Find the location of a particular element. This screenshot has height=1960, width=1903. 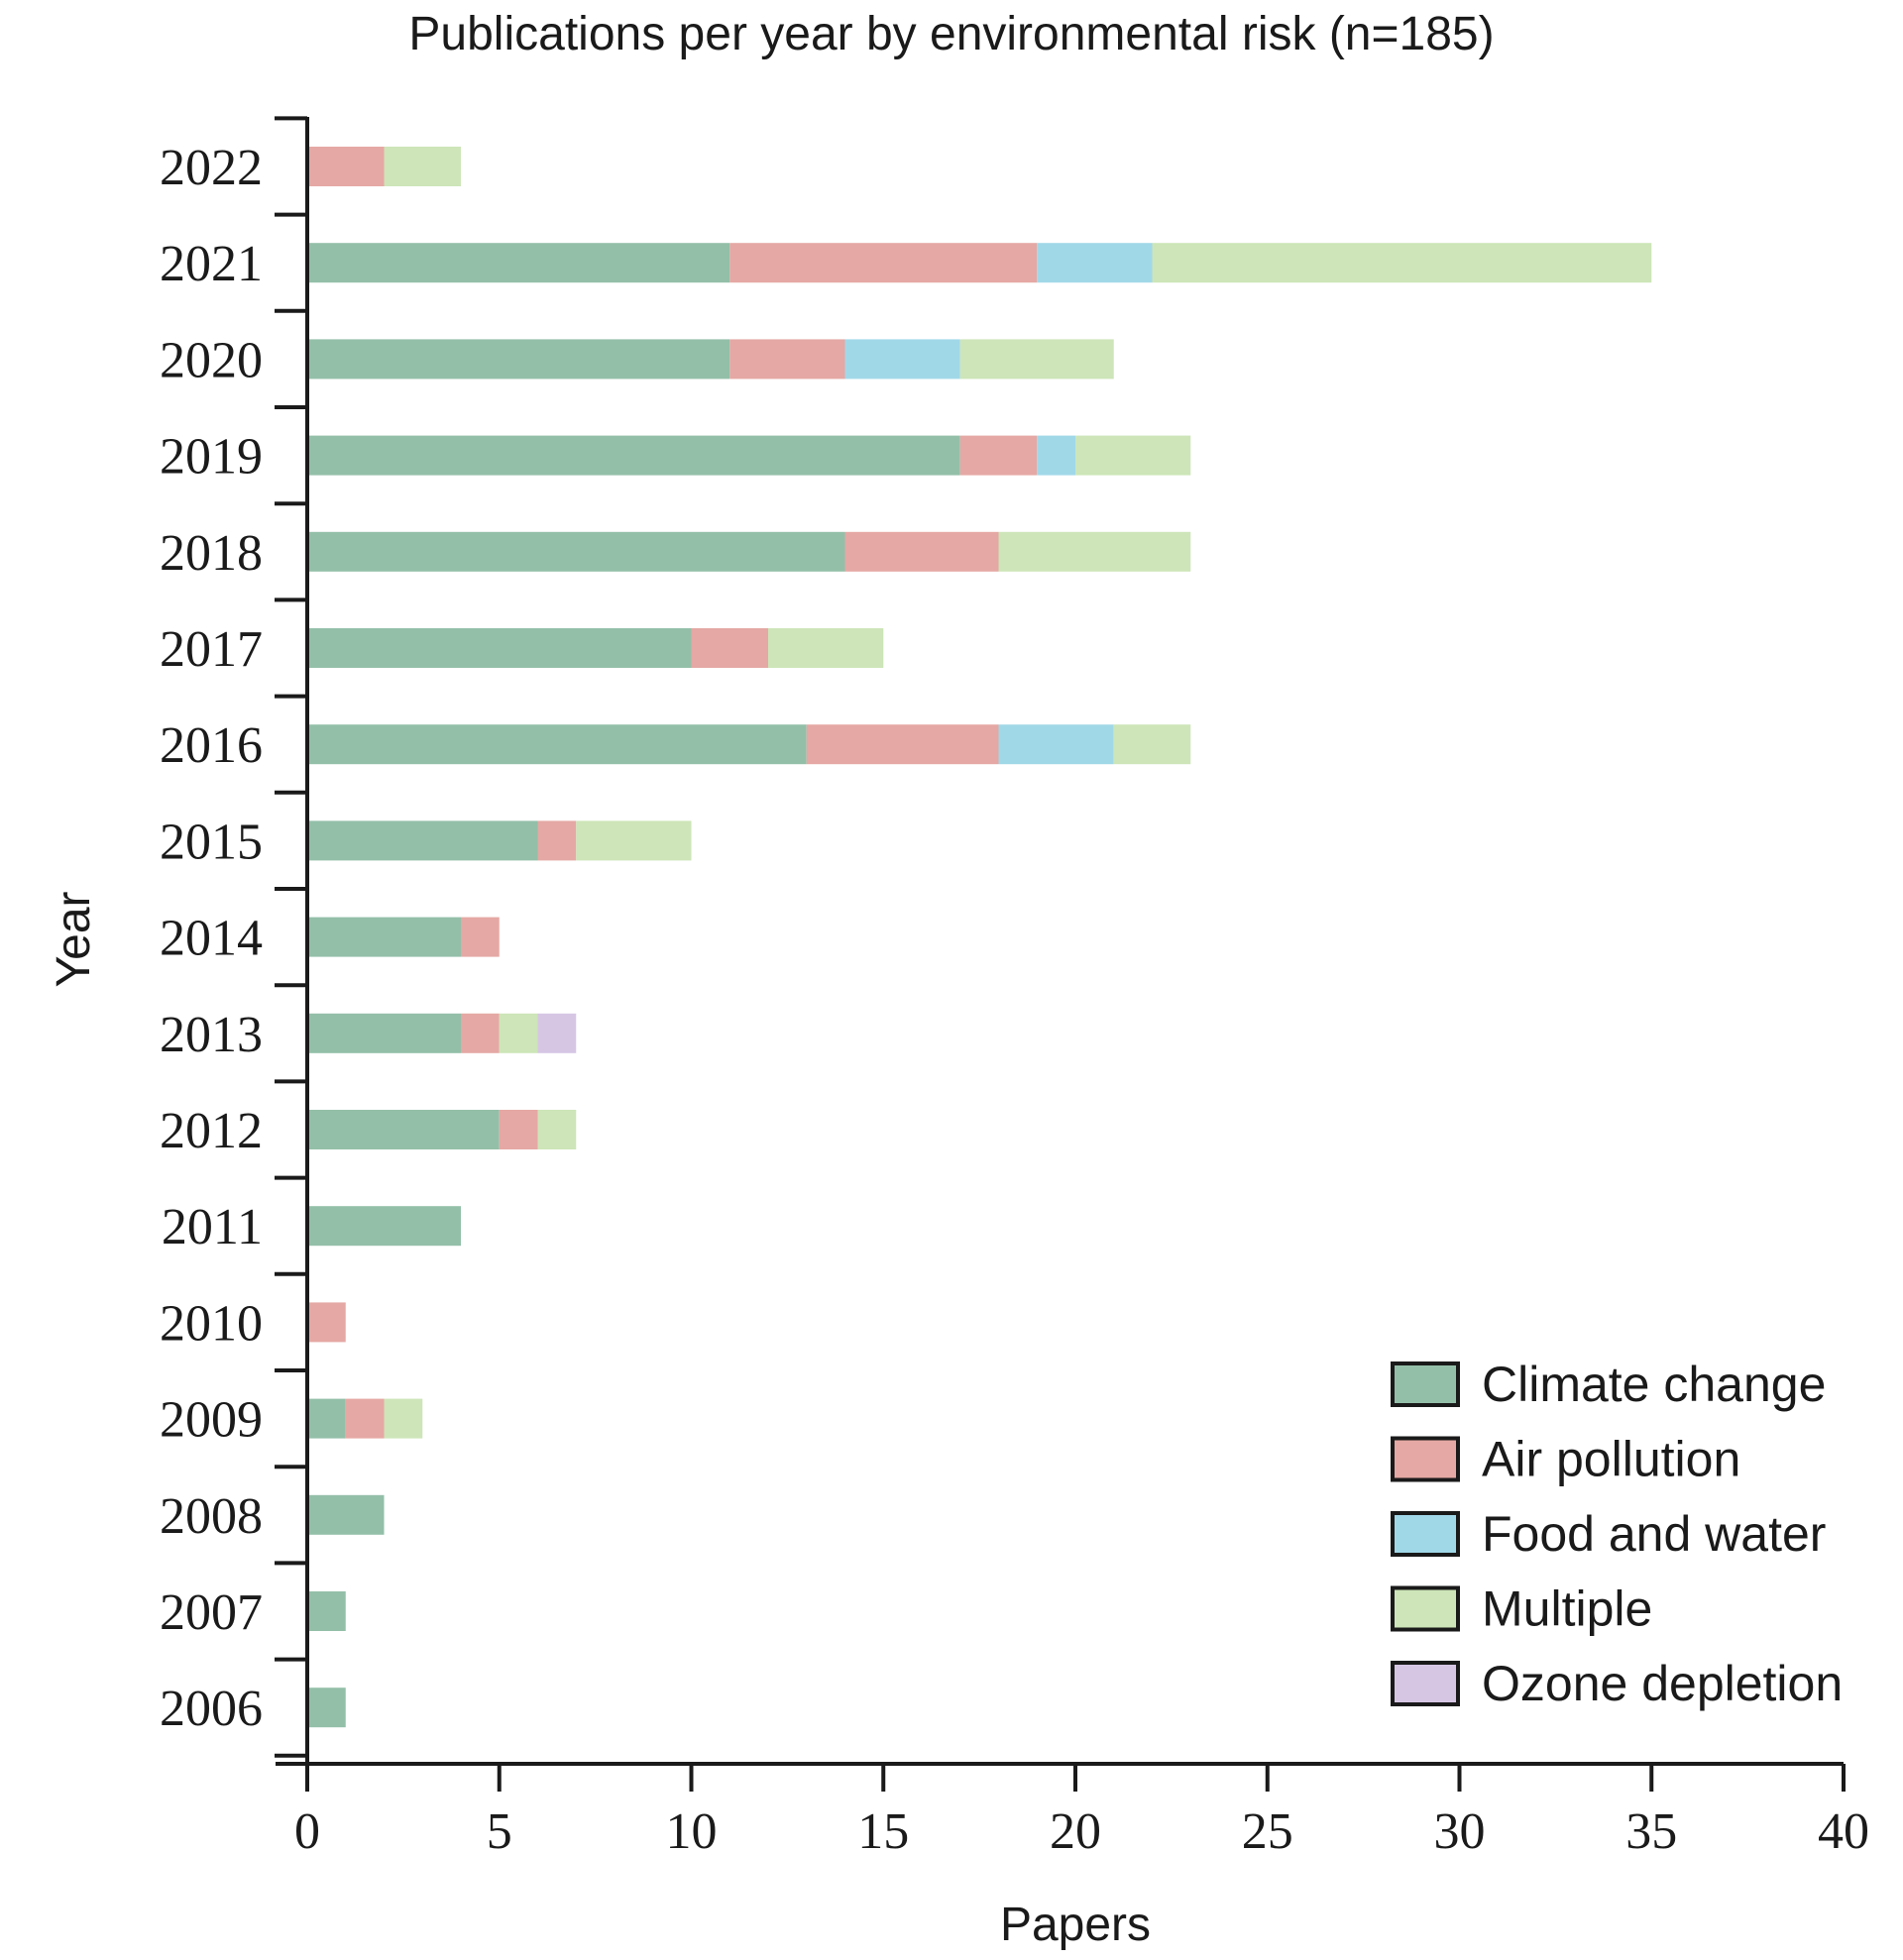

legend-label-food-and-water: Food and water is located at coordinates (1654, 1534).